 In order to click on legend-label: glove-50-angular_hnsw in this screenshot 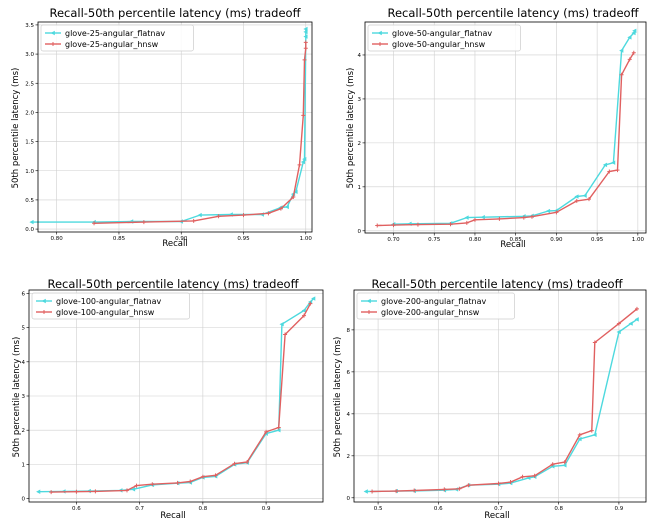, I will do `click(439, 44)`.